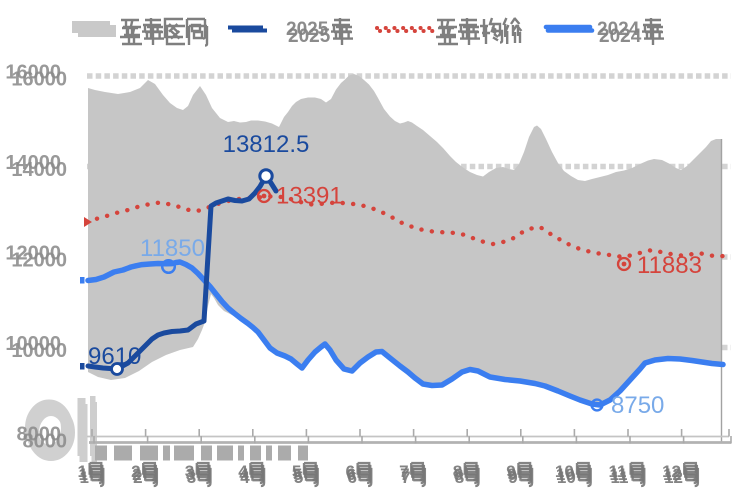  I want to click on svg-text: 13812.5, so click(266, 144).